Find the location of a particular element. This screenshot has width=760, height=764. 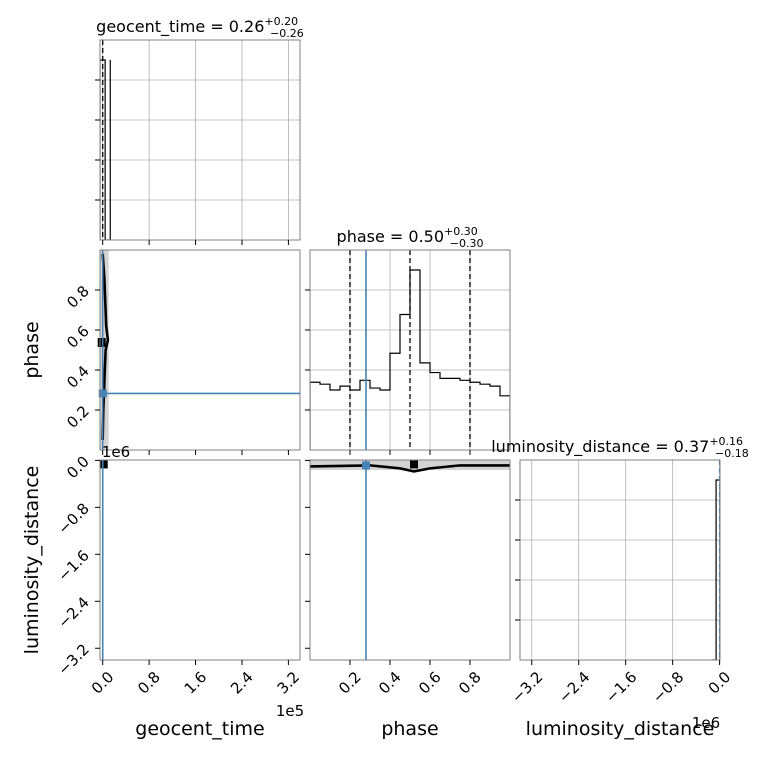

panel-title-phase: phase = 0.50+0.30 −0.30 is located at coordinates (410, 237).